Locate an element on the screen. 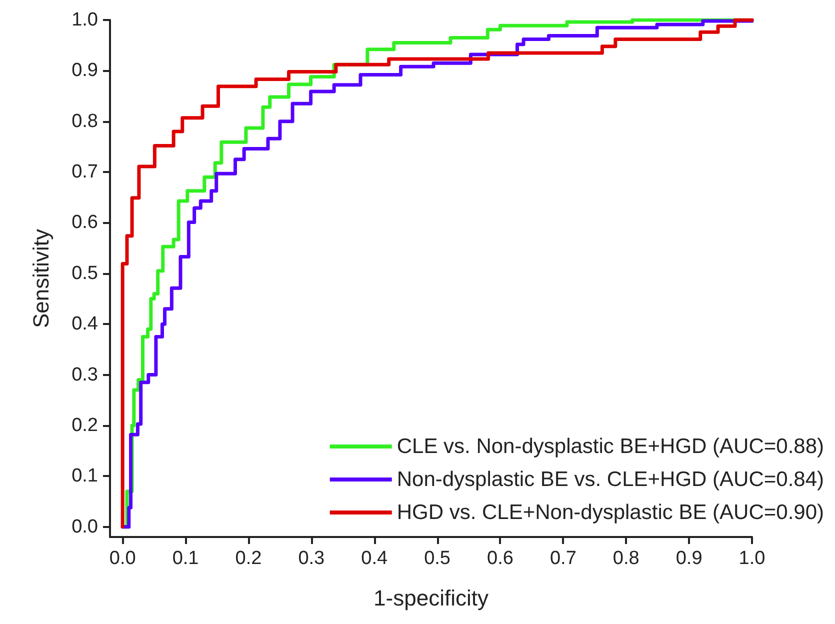  legend-label: CLE vs. Non-dysplastic BE+HGD (AUC=0.88) is located at coordinates (610, 446).